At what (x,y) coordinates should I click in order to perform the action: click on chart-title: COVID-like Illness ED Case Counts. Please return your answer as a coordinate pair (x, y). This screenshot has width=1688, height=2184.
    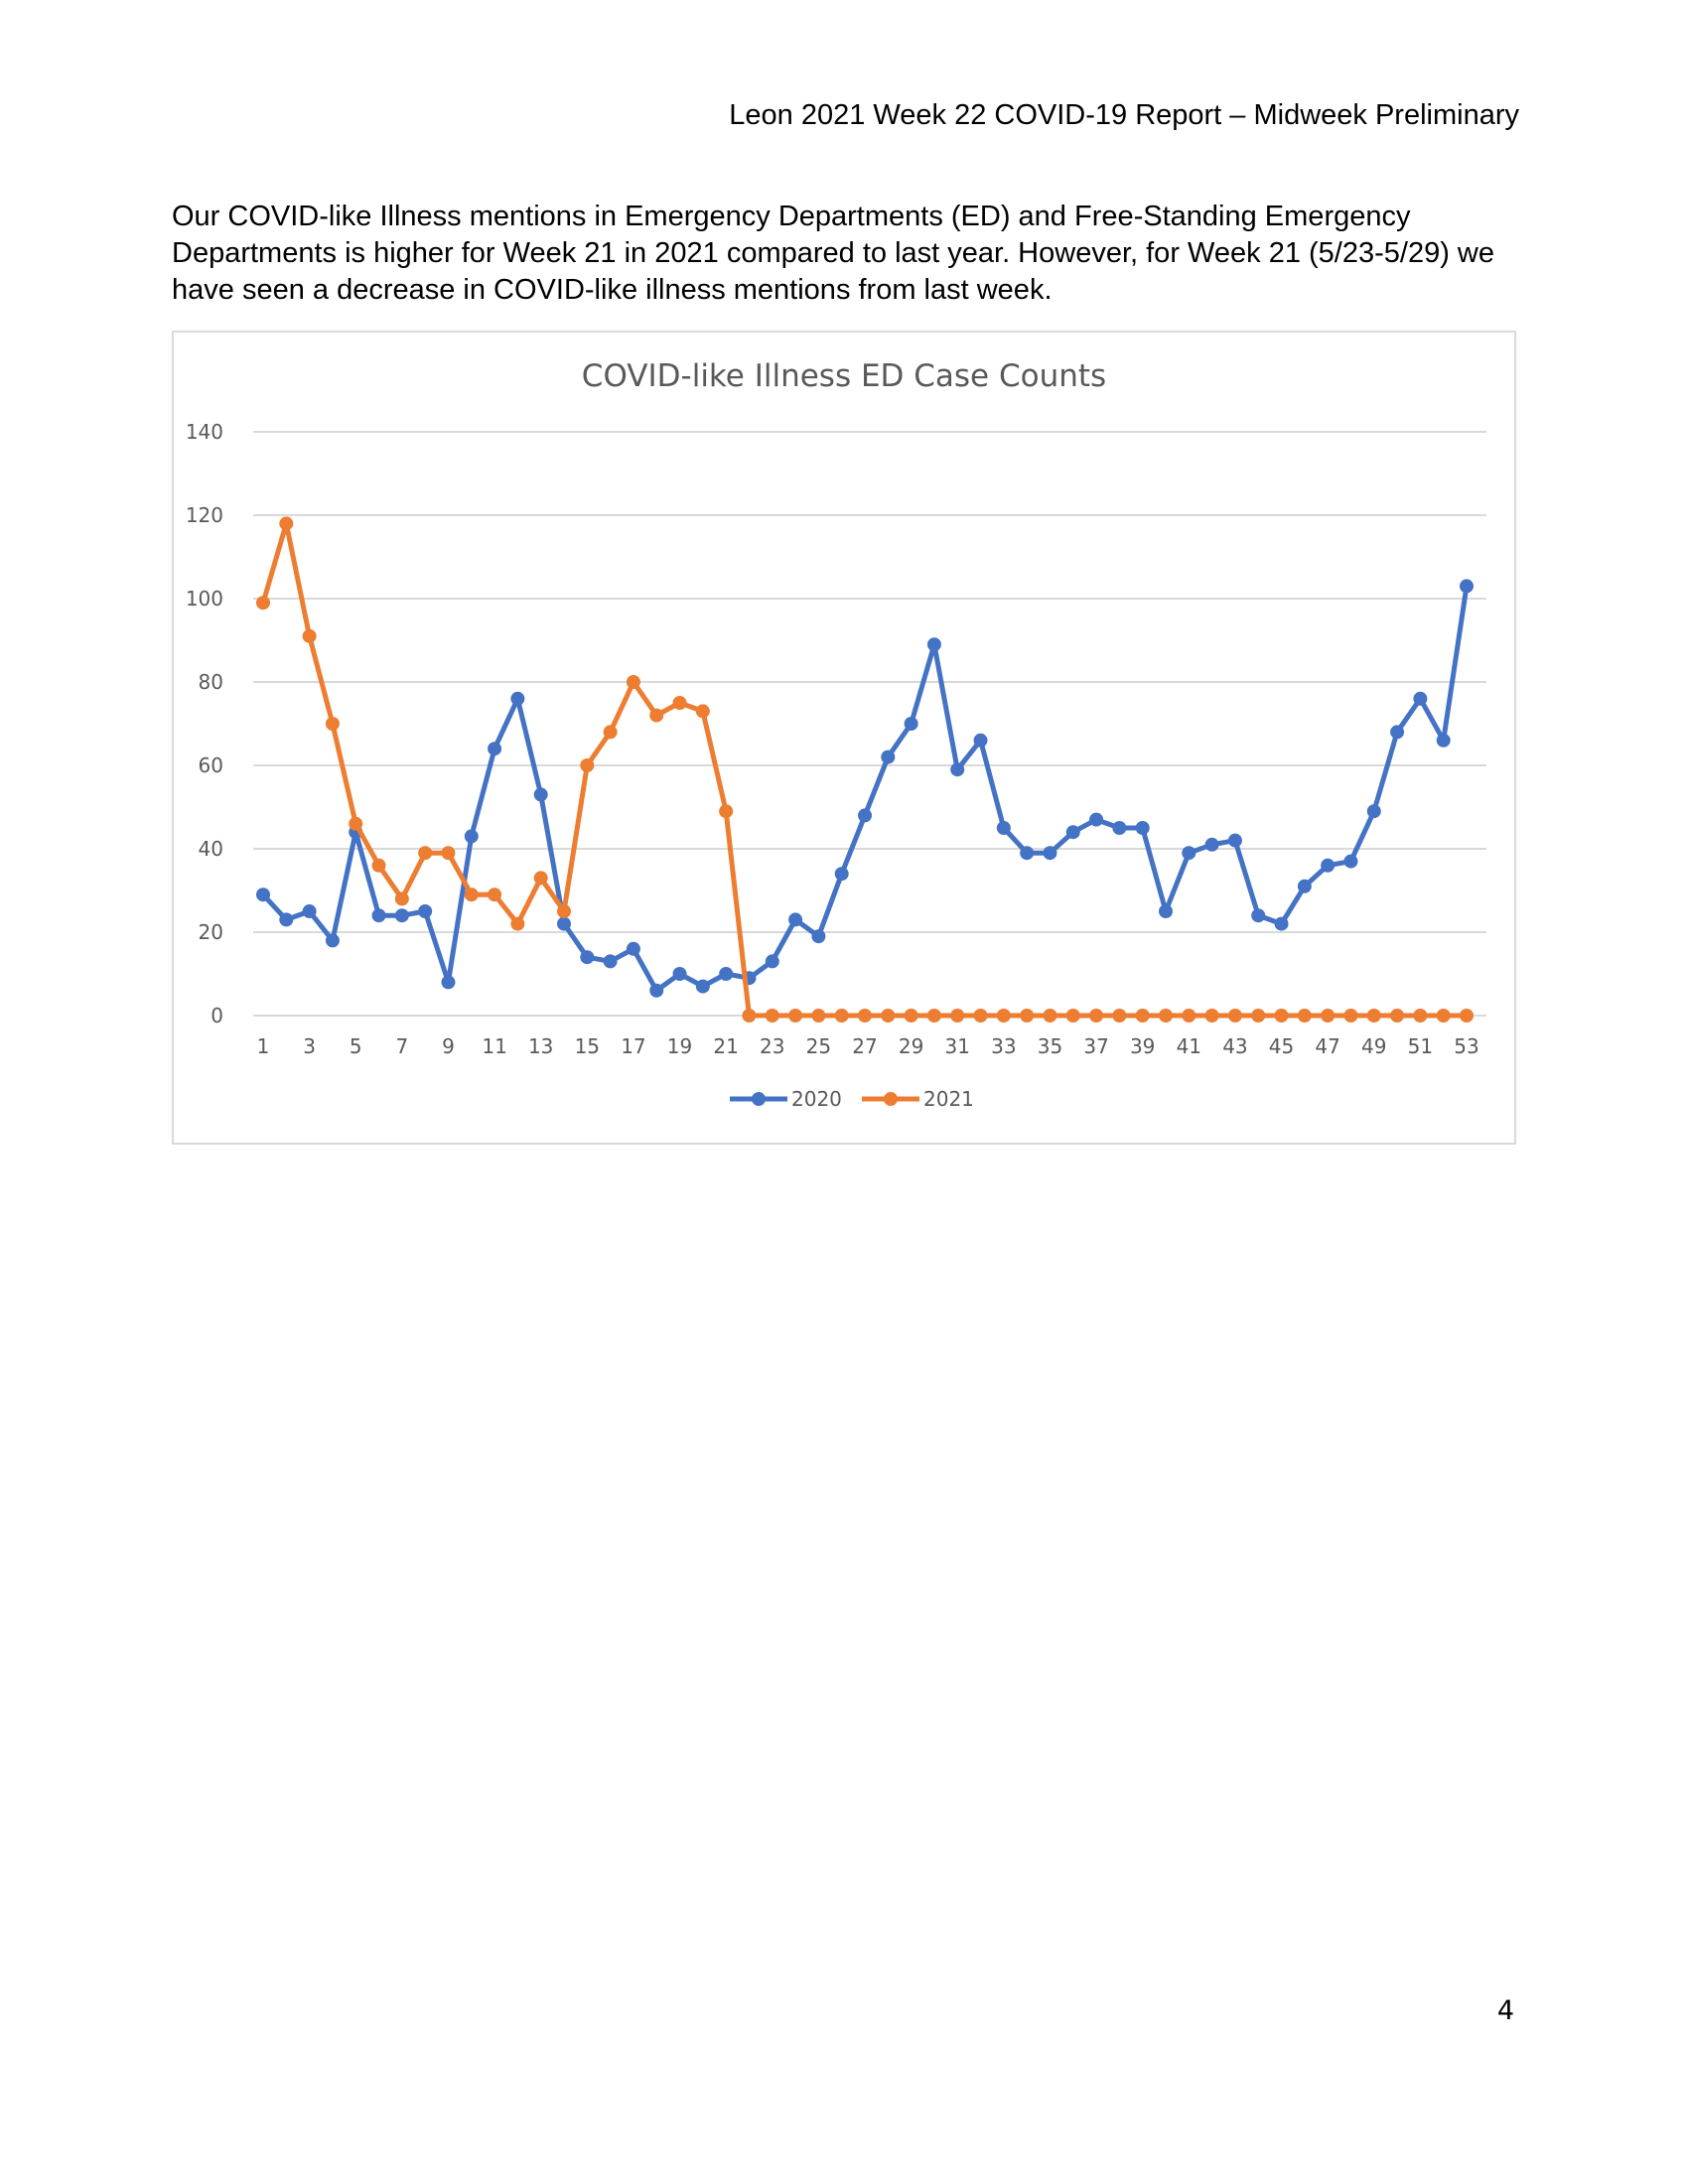
    Looking at the image, I should click on (844, 376).